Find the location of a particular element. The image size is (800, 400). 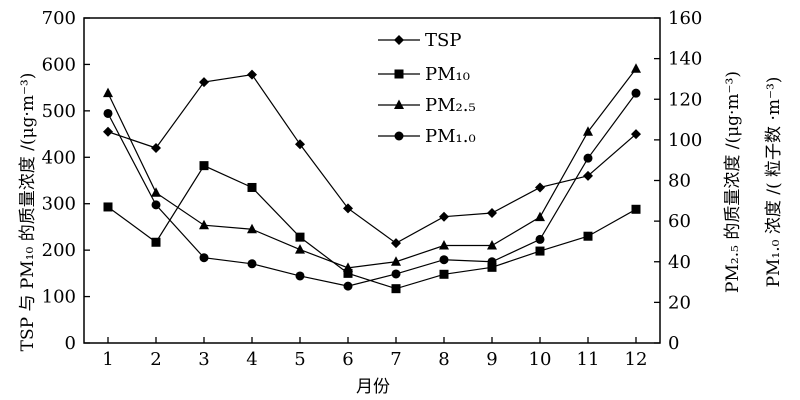

legend-item-square: PM₁₀ is located at coordinates (424, 74).